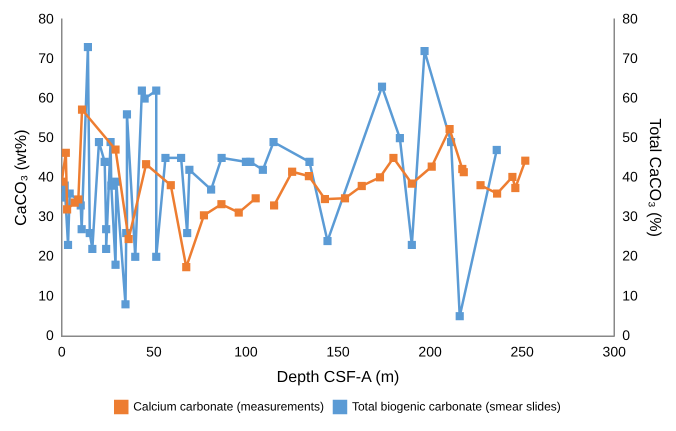 This screenshot has width=676, height=431. Describe the element at coordinates (630, 256) in the screenshot. I see `y2-tick-label: 20` at that location.